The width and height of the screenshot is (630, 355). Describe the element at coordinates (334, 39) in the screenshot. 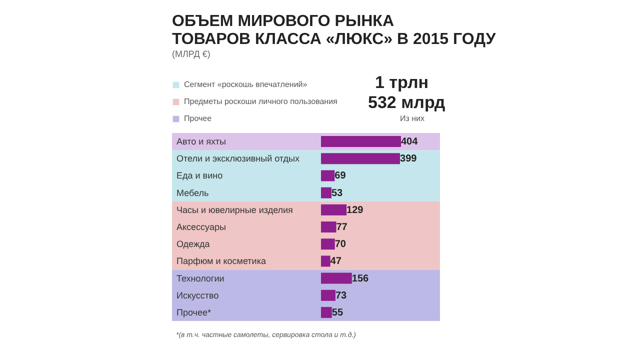

I see `text: ТОВАРОВ КЛАССА «ЛЮКС» В 2015 ГОДУ` at that location.